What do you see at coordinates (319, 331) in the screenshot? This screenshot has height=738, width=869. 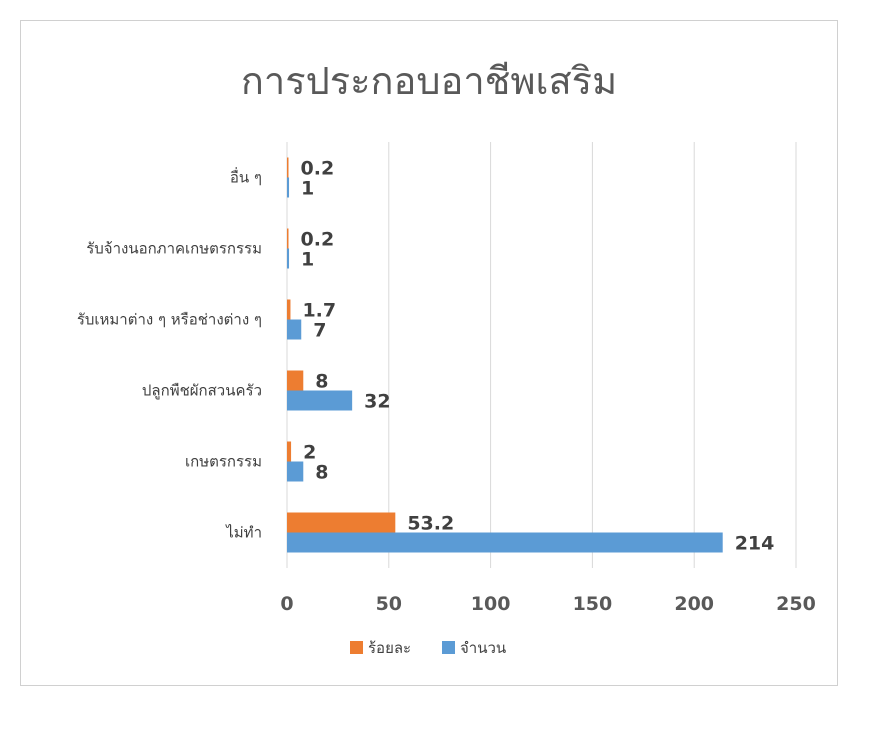 I see `data-label: 7` at bounding box center [319, 331].